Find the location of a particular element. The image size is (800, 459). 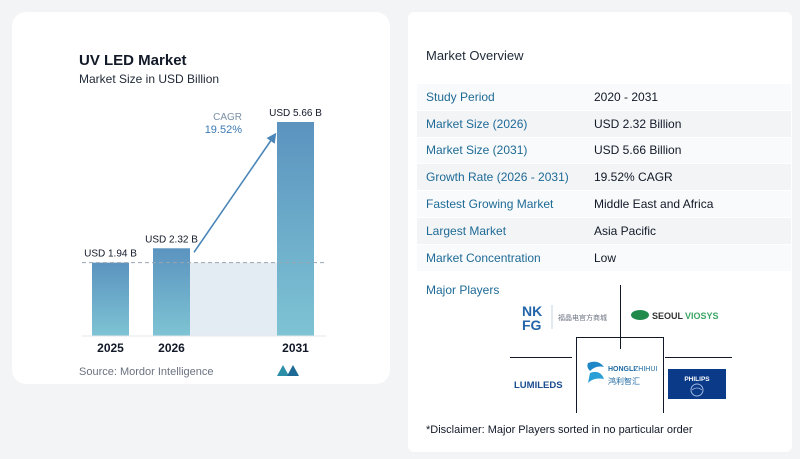

row-label: Study Period is located at coordinates (460, 96).